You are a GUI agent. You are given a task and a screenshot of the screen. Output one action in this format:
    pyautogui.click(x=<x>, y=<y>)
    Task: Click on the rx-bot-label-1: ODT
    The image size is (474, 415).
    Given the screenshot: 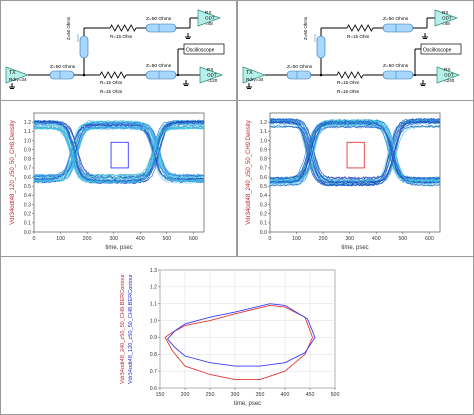 What is the action you would take?
    pyautogui.click(x=212, y=75)
    